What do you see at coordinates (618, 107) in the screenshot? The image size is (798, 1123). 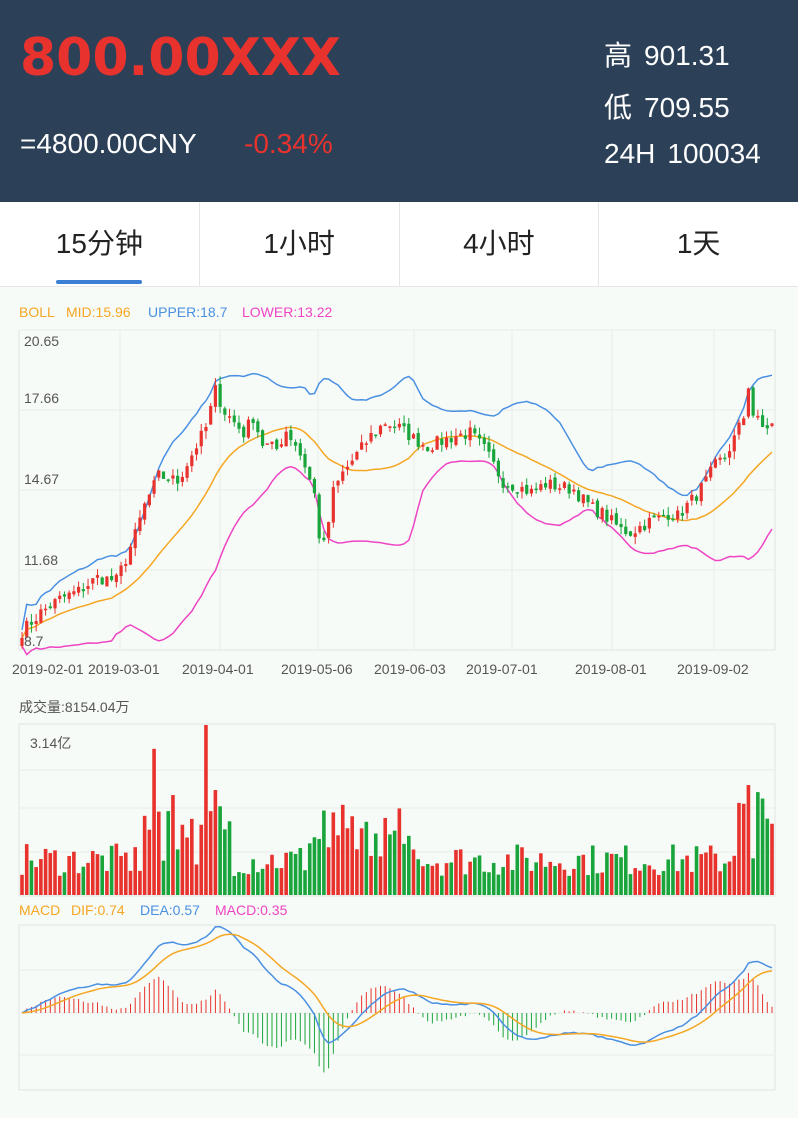 I see `low-label: 低` at bounding box center [618, 107].